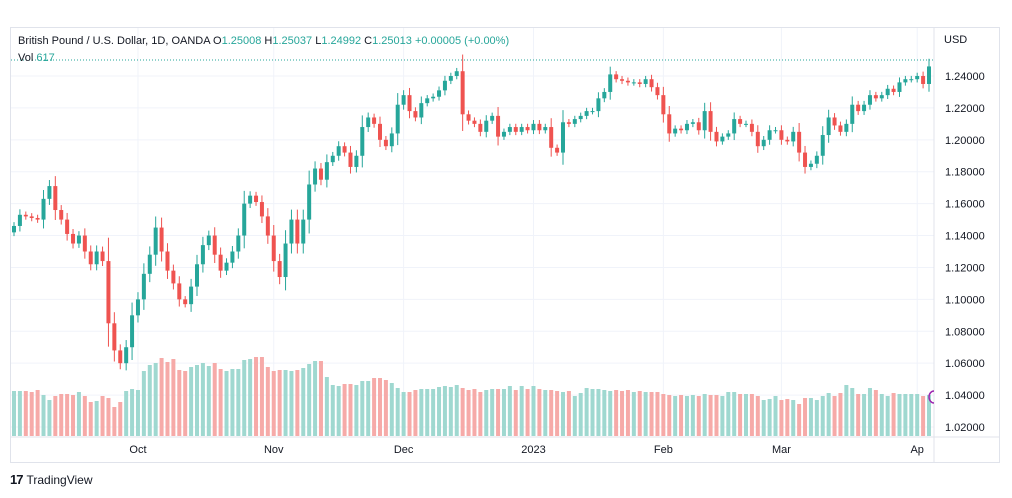 Image resolution: width=1012 pixels, height=498 pixels. Describe the element at coordinates (956, 40) in the screenshot. I see `currency-label: USD` at that location.